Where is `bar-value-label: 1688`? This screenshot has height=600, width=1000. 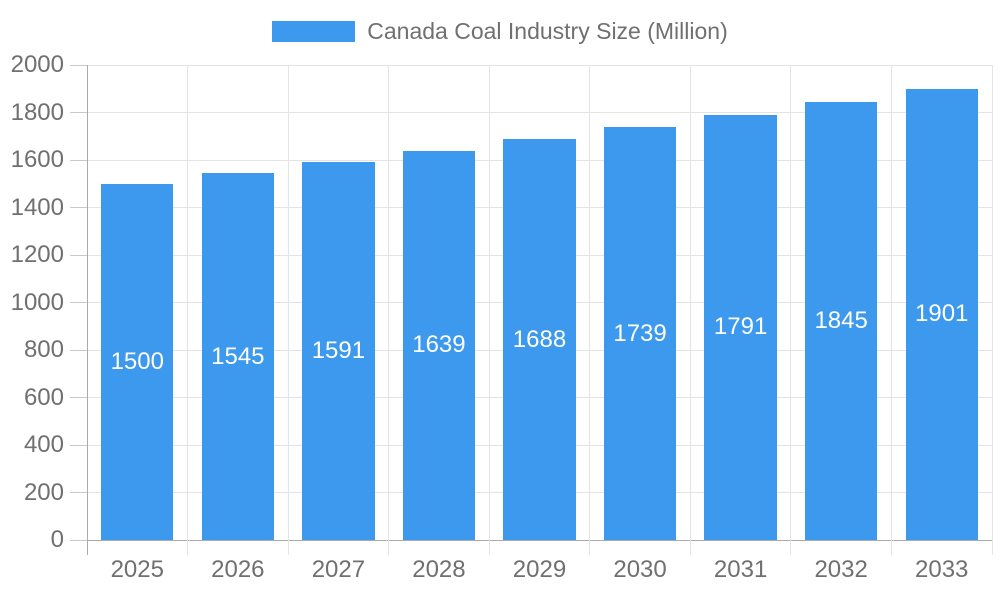
bar-value-label: 1688 is located at coordinates (539, 339).